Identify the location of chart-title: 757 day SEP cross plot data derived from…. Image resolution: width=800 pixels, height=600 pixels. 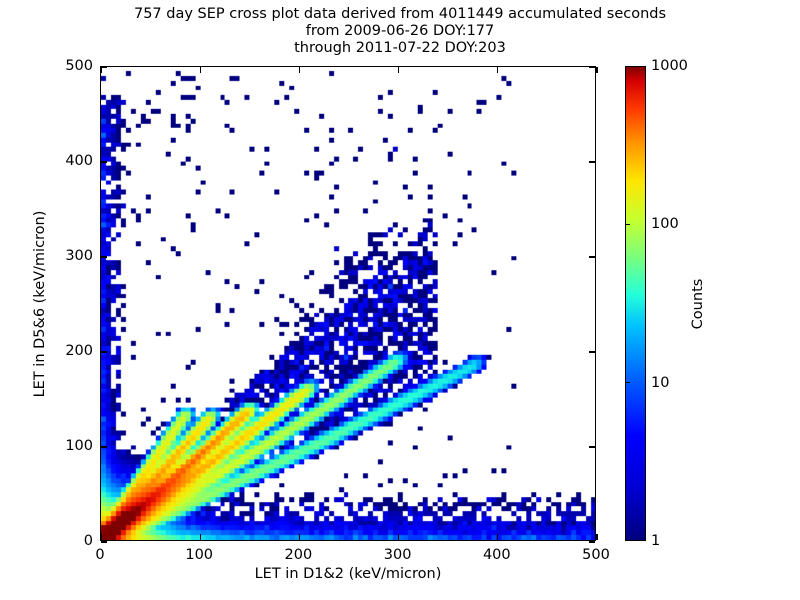
(400, 31).